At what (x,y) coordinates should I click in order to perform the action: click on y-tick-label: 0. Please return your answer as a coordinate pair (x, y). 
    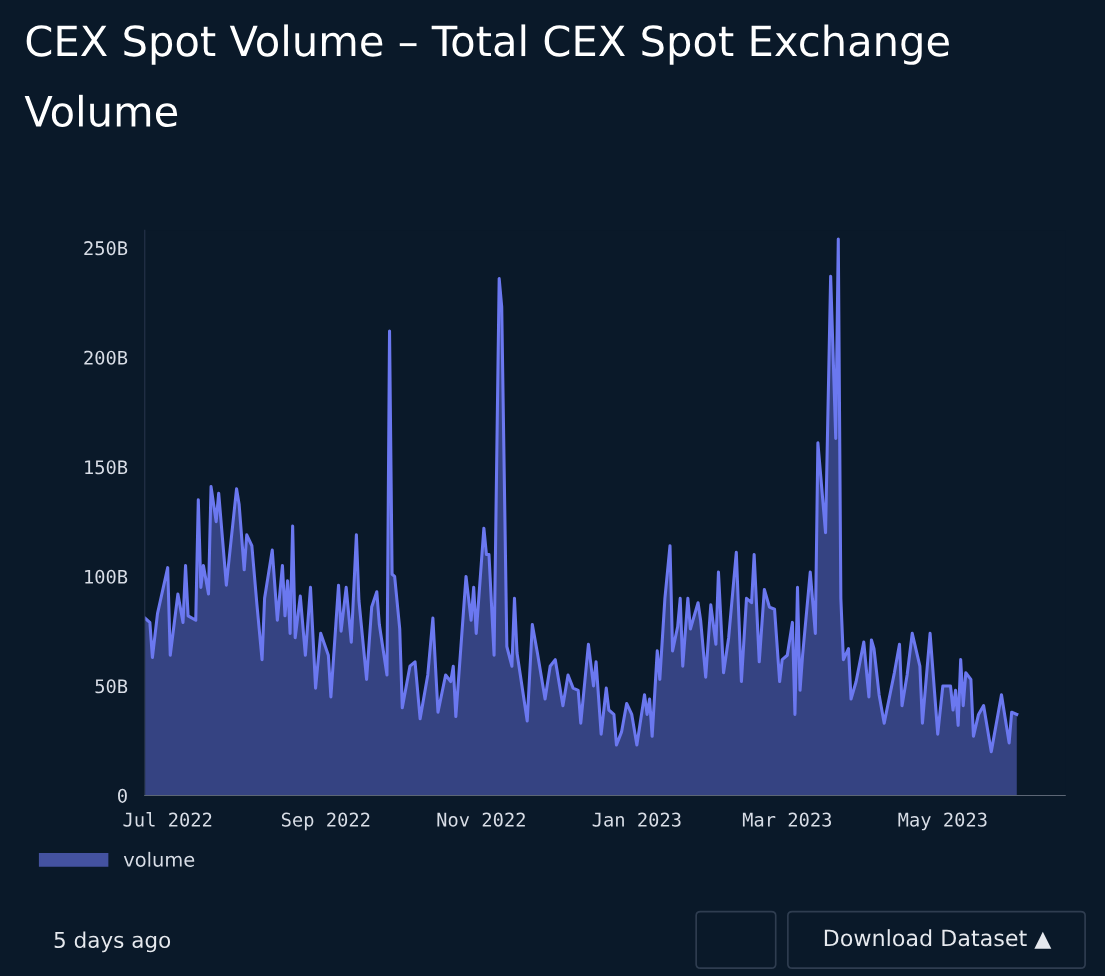
    Looking at the image, I should click on (122, 795).